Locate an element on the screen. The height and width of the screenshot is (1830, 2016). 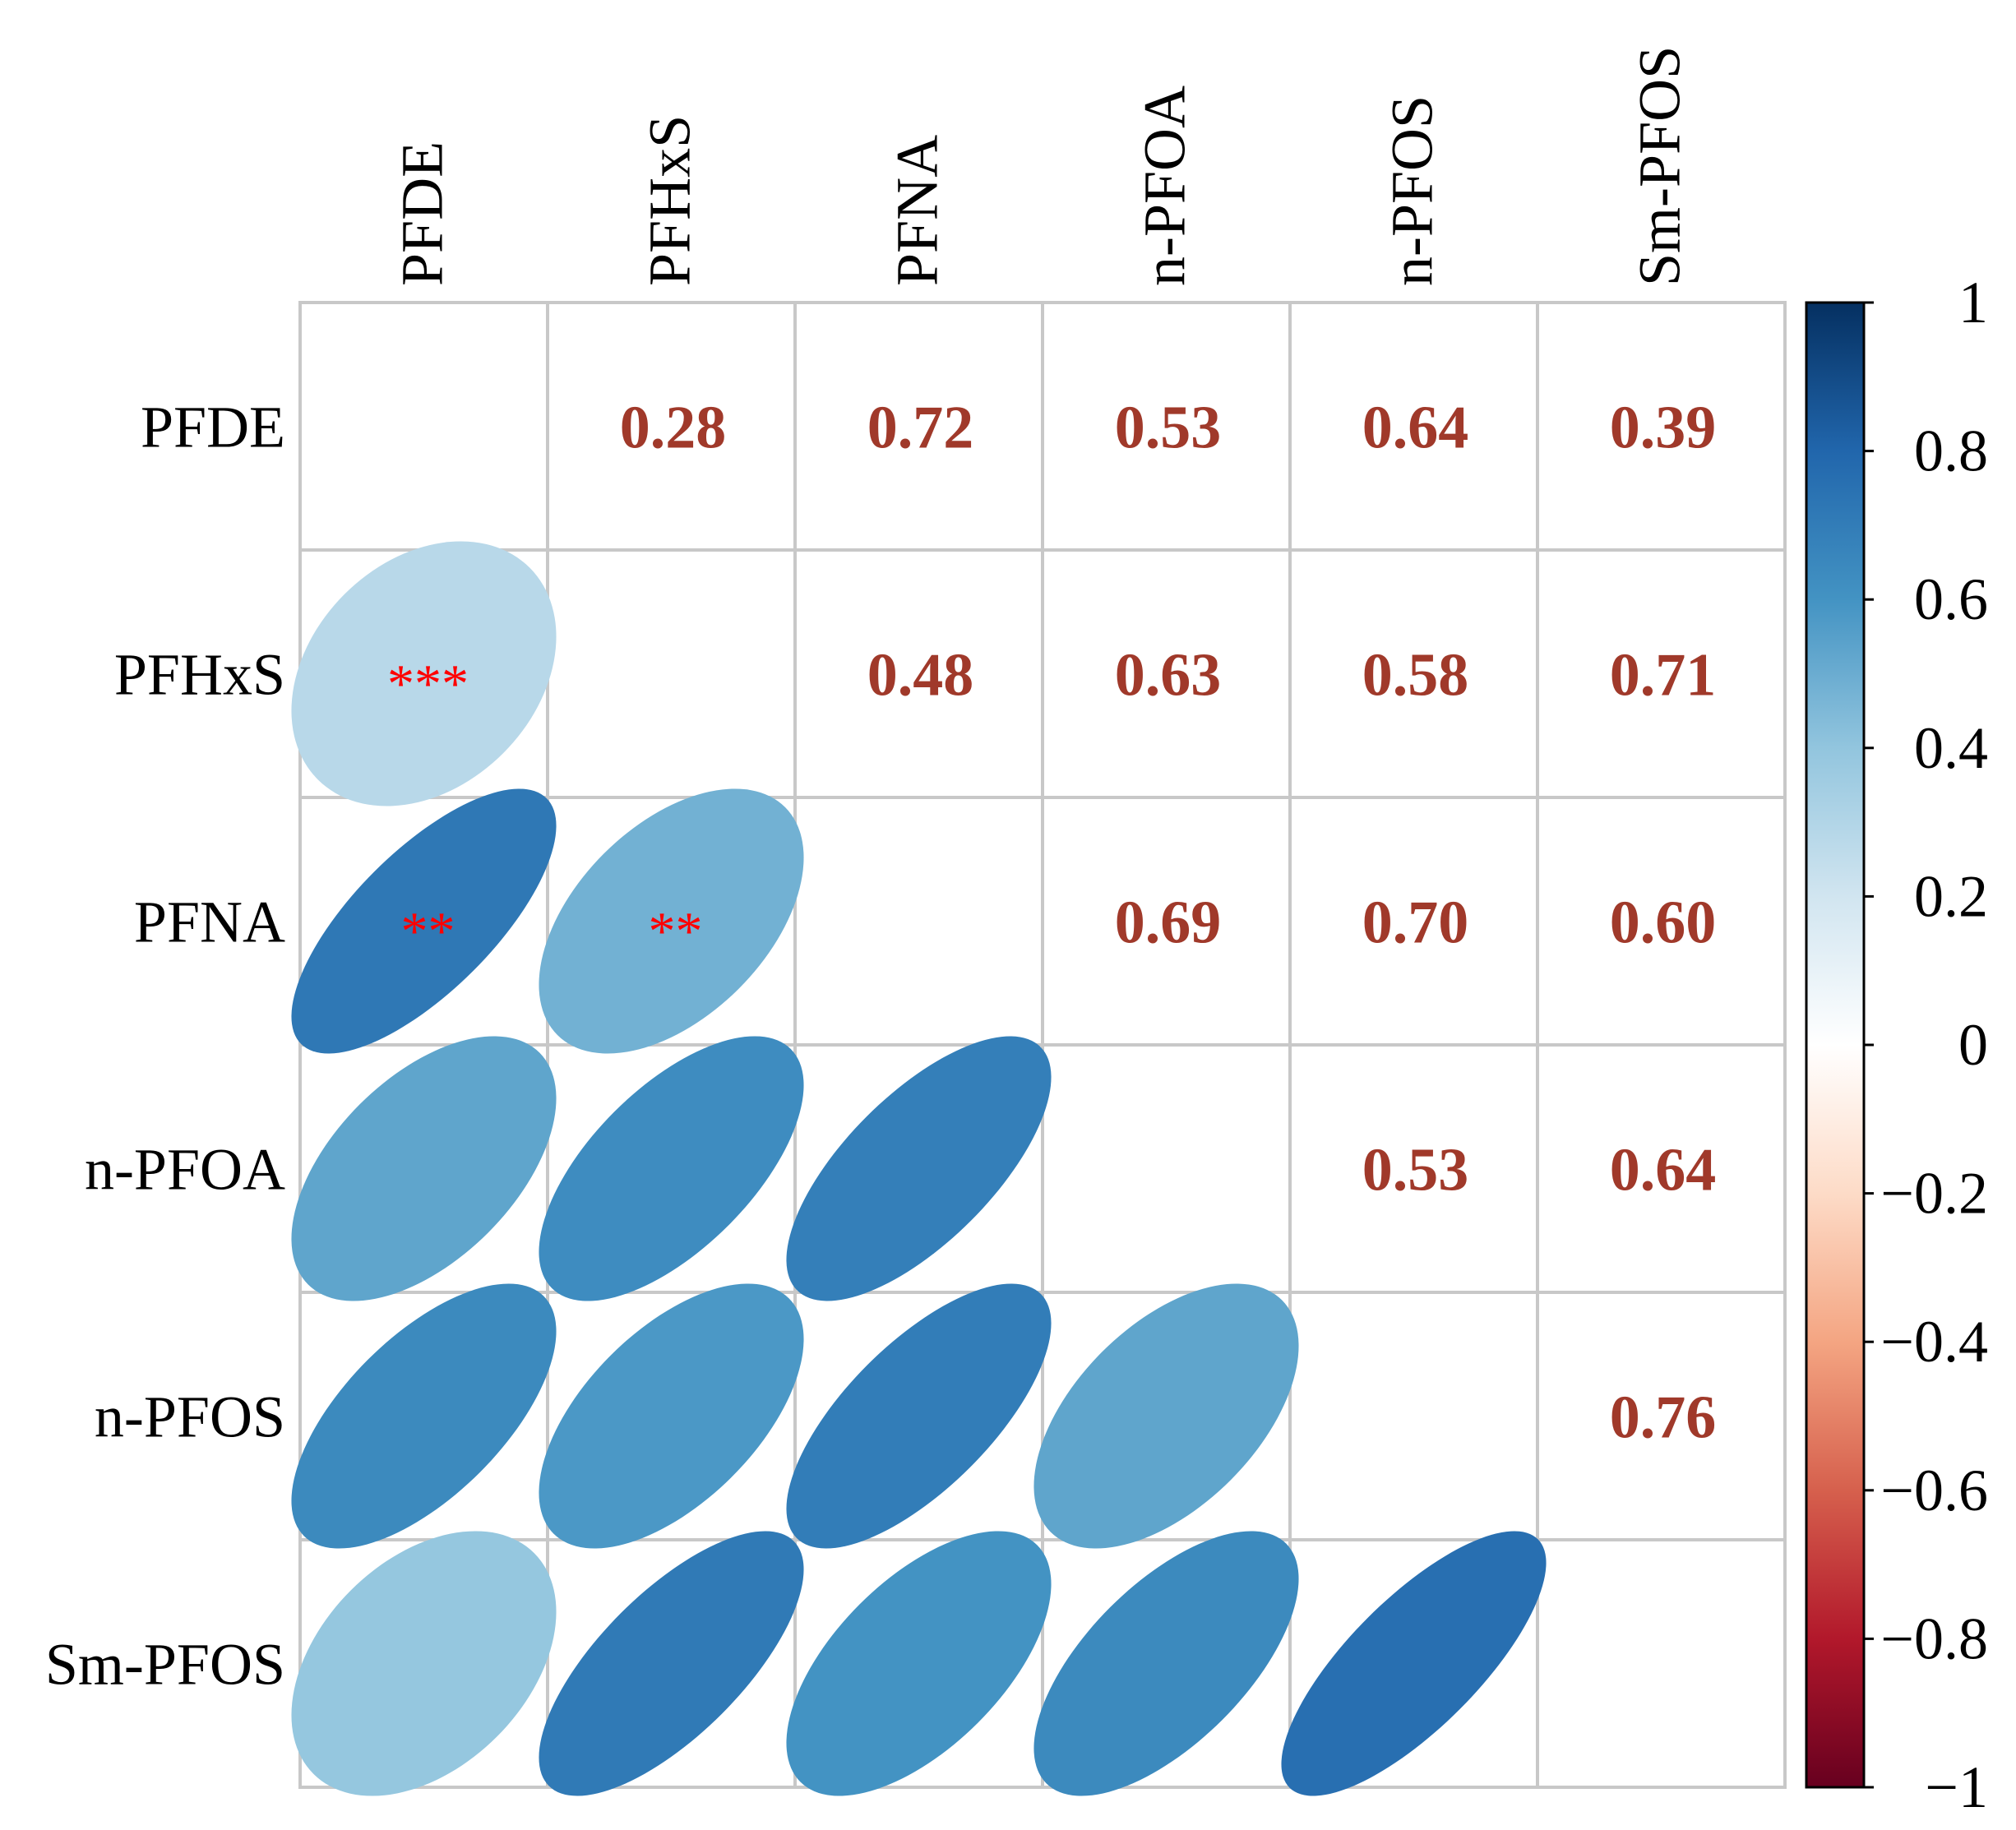
colorbar-tick-label: 0 is located at coordinates (1973, 1045).